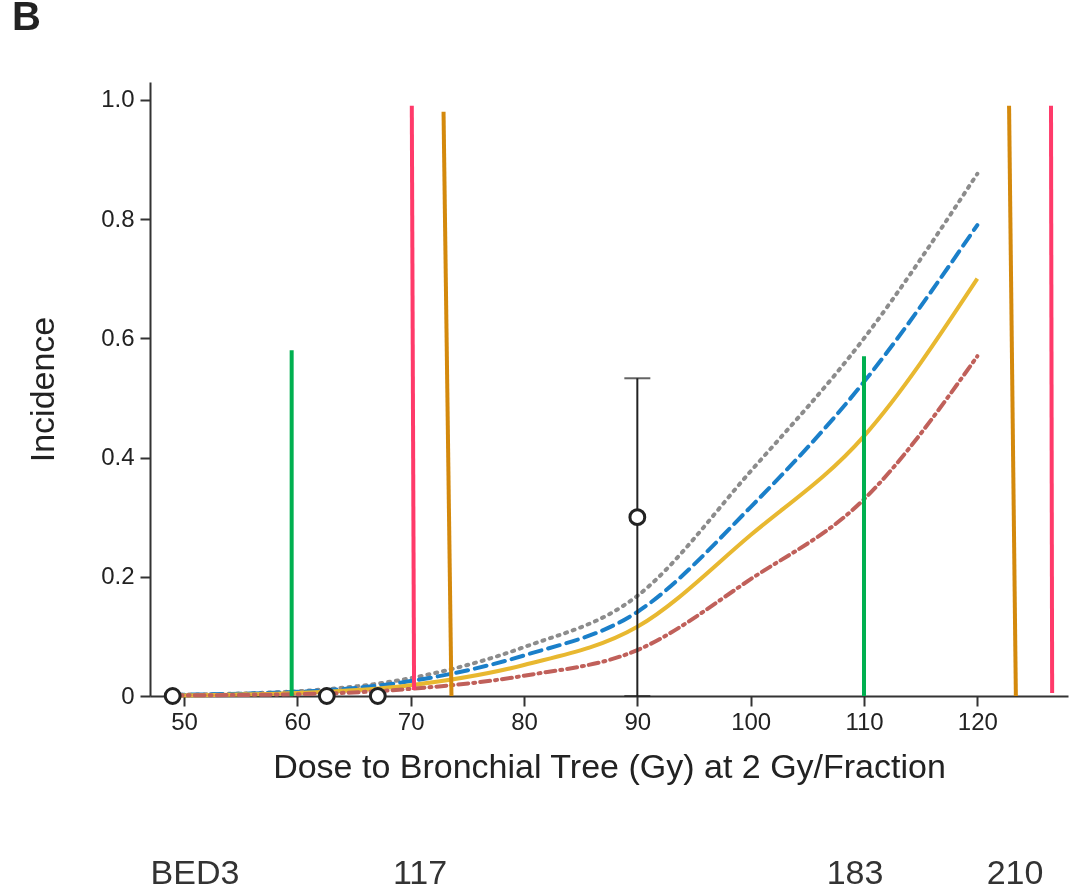  What do you see at coordinates (298, 721) in the screenshot?
I see `x-tick-label: 60` at bounding box center [298, 721].